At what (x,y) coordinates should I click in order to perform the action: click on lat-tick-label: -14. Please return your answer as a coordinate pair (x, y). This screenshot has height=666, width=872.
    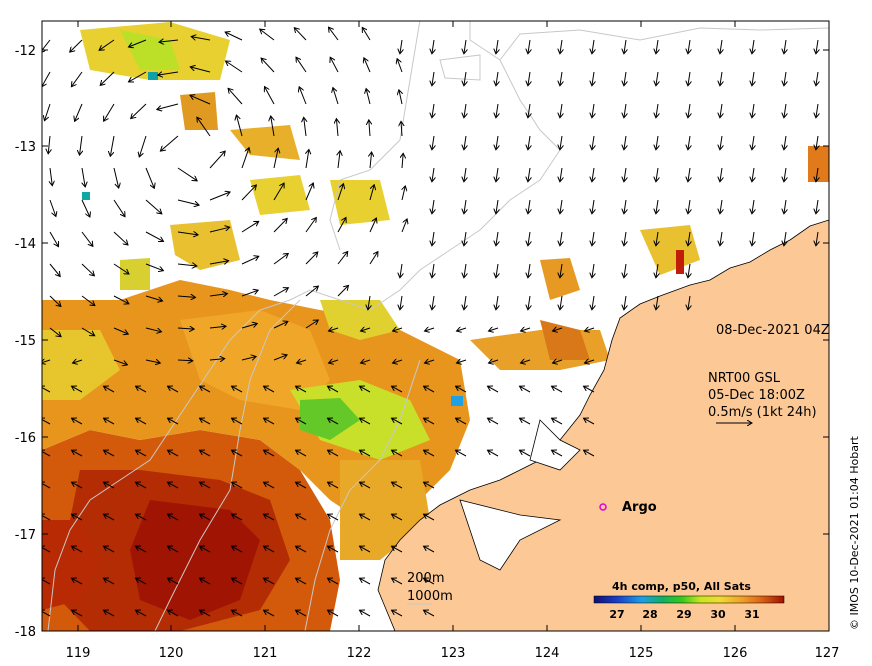
    Looking at the image, I should click on (25, 244).